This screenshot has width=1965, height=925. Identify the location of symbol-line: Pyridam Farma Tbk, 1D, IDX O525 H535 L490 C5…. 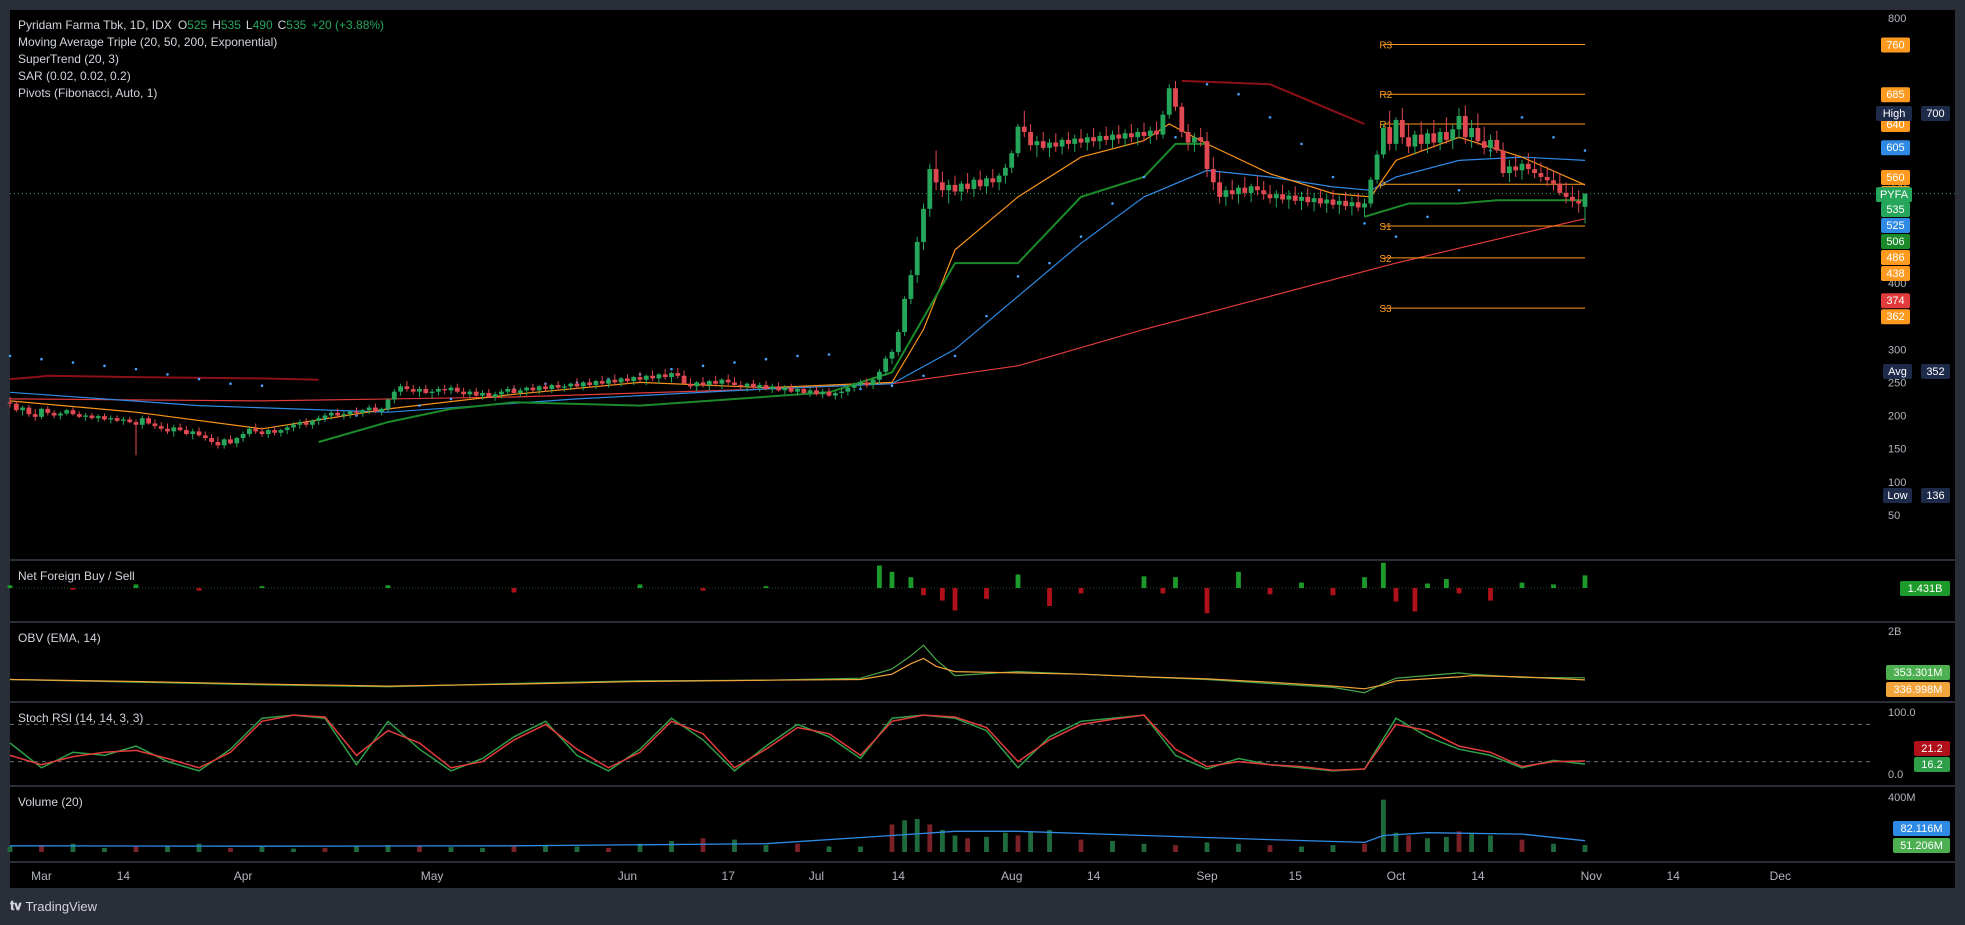
(201, 25).